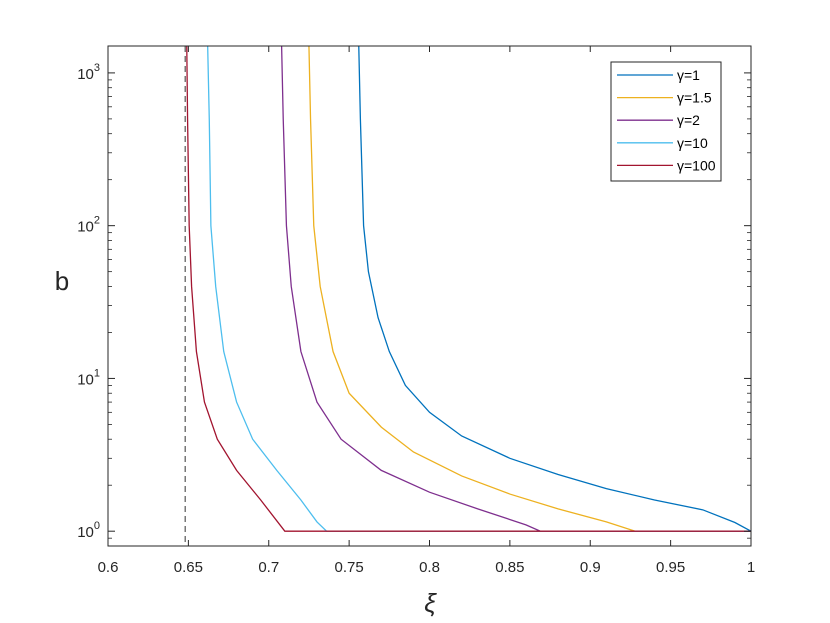  Describe the element at coordinates (692, 143) in the screenshot. I see `legend-label-3: γ=10` at that location.